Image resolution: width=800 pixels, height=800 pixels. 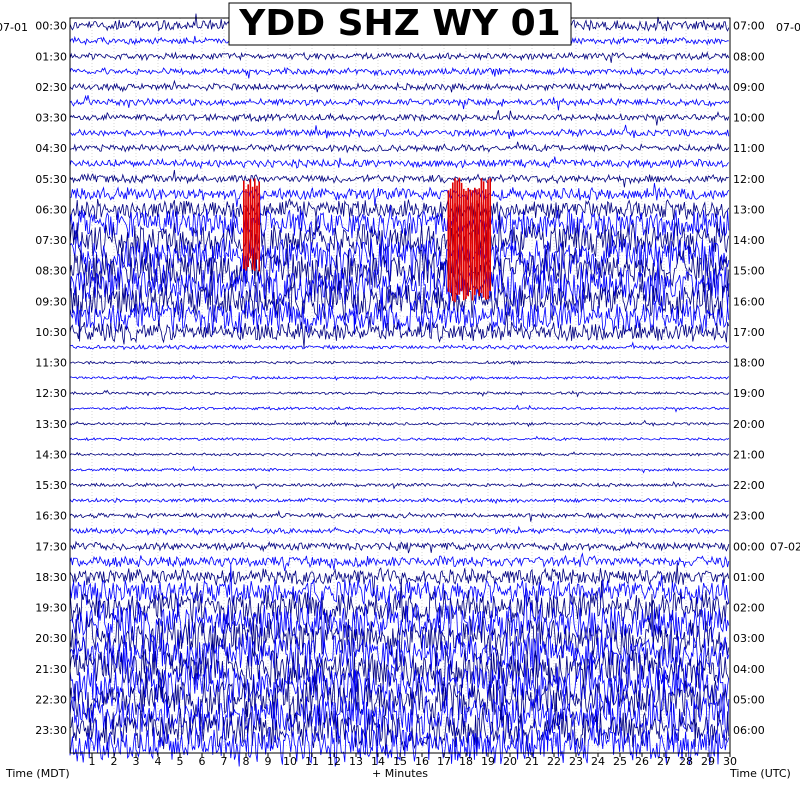 I want to click on y-tick-label-left: 20:30, so click(x=51, y=638).